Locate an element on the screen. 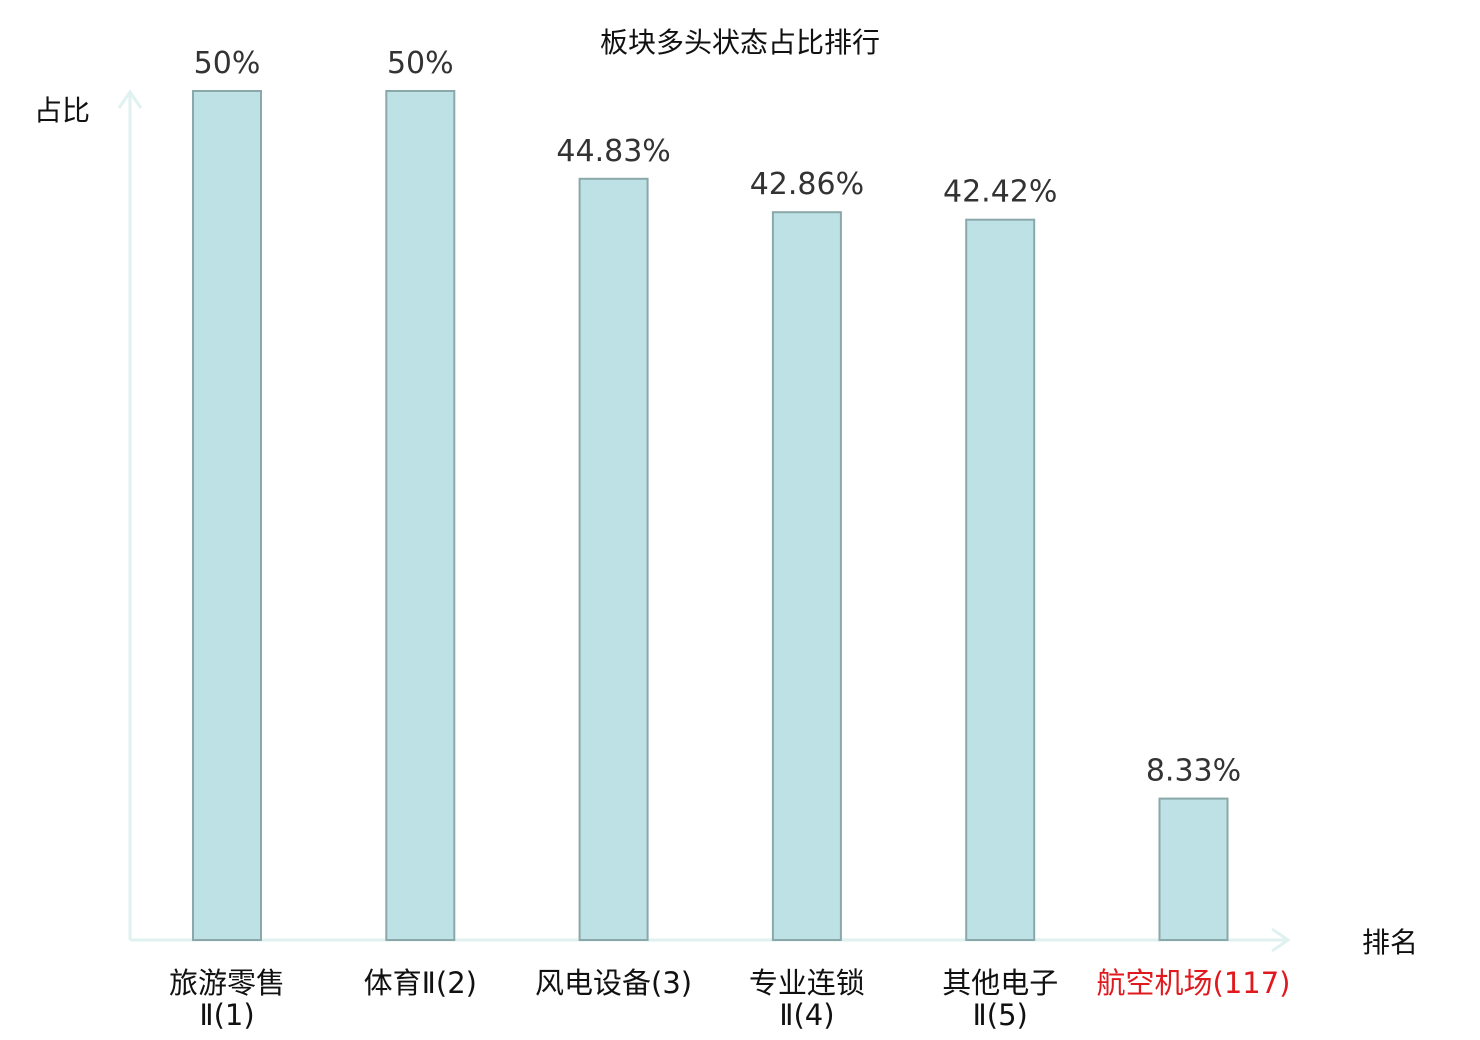 This screenshot has width=1480, height=1040. category-label-2: 体育Ⅱ(2) is located at coordinates (420, 983).